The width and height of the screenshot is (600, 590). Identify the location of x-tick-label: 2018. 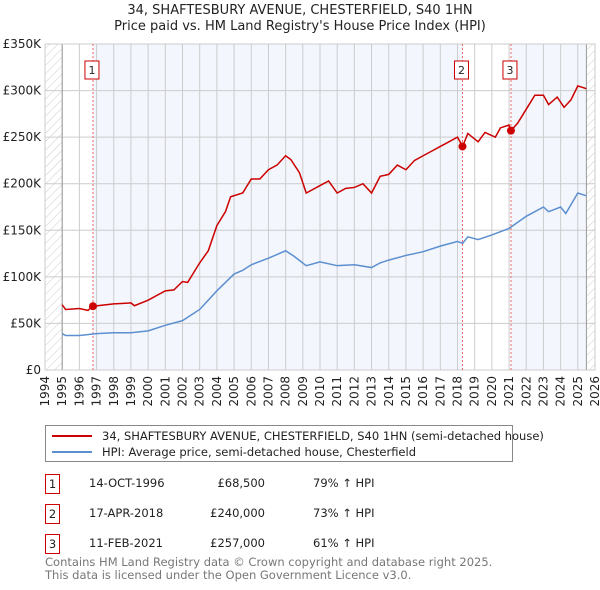
(458, 391).